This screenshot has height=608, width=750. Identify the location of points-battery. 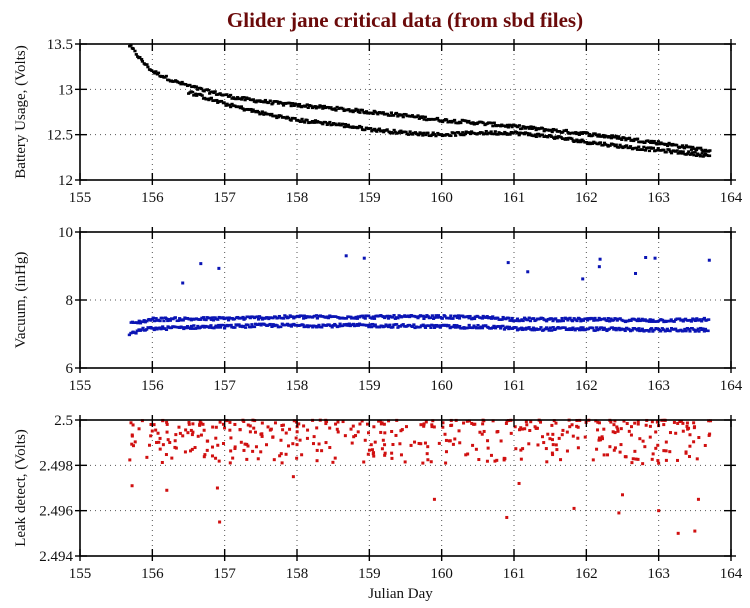
(420, 101).